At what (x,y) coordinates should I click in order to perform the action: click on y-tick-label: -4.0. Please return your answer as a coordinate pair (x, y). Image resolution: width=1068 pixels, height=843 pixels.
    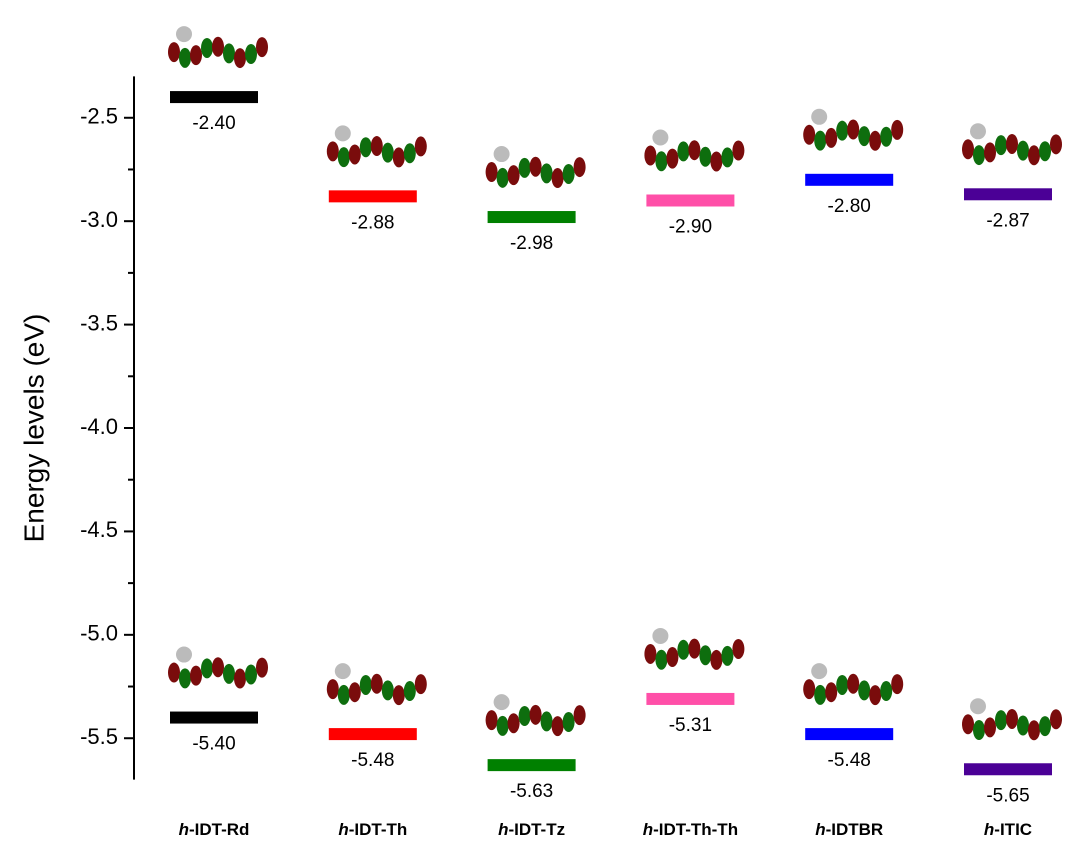
    Looking at the image, I should click on (99, 426).